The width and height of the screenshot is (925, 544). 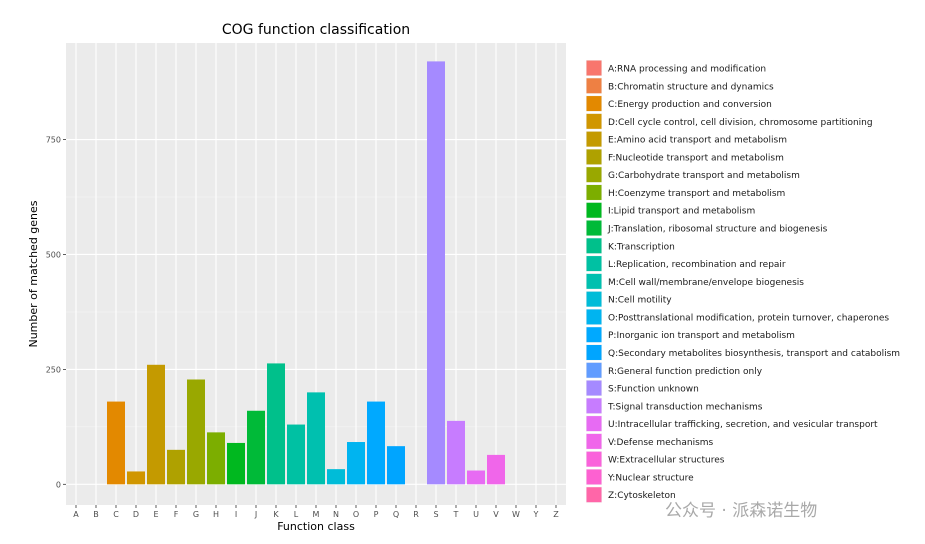 What do you see at coordinates (216, 514) in the screenshot?
I see `x-tick-label: H` at bounding box center [216, 514].